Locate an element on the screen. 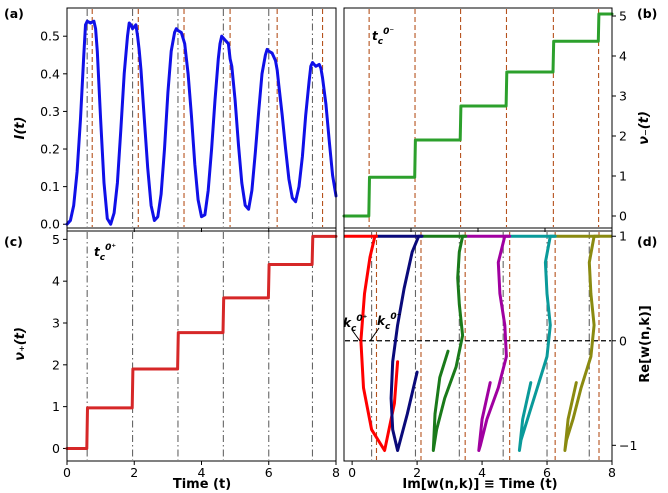 Image resolution: width=668 pixels, height=493 pixels. panel-c-ytick-label: 0 is located at coordinates (56, 448).